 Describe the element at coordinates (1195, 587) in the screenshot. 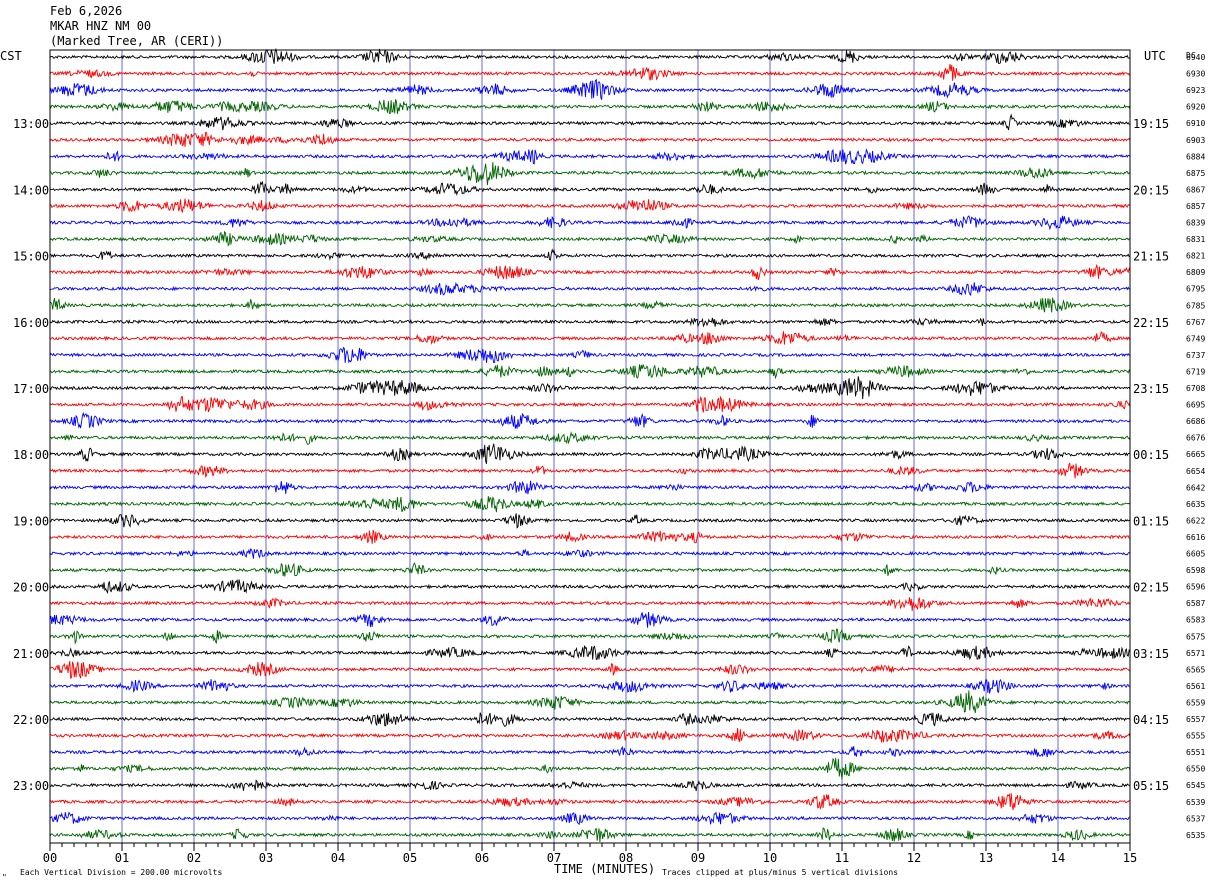

I see `dc-value: 6596` at that location.